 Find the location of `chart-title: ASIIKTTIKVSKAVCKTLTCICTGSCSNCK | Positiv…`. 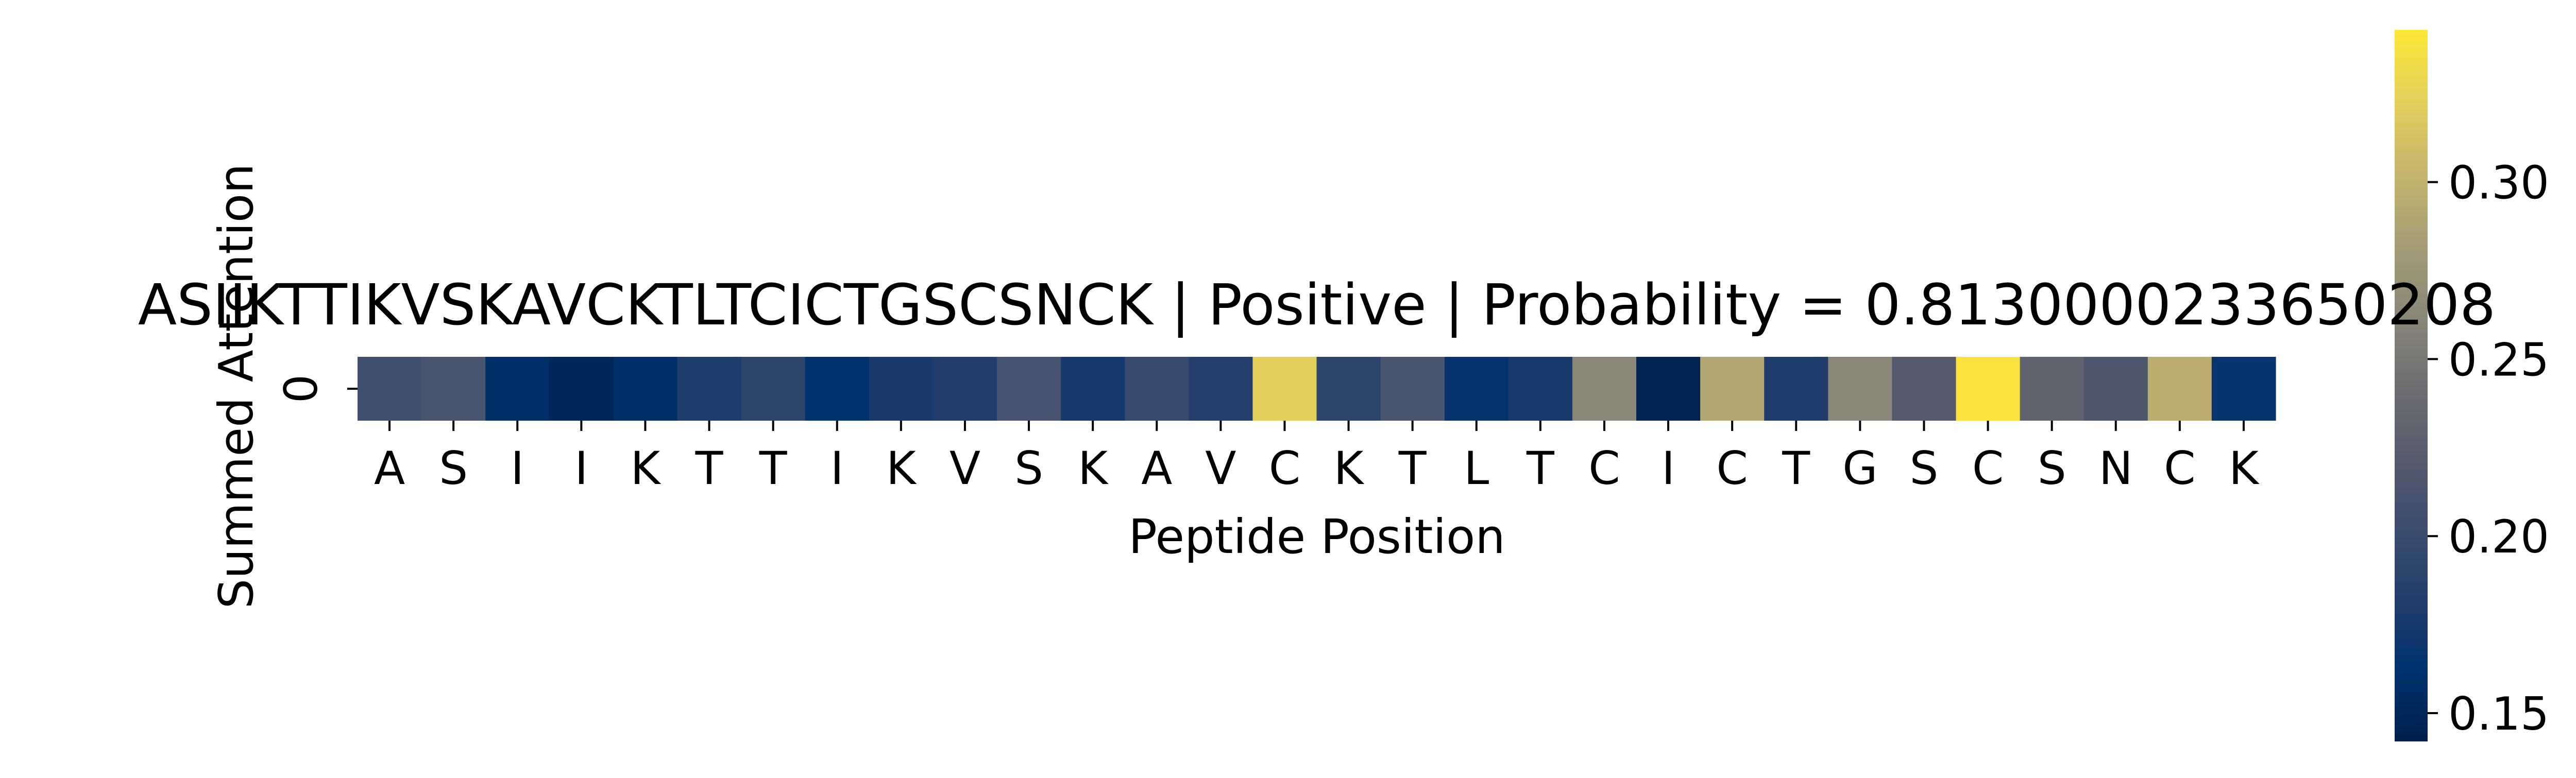

chart-title: ASIIKTTIKVSKAVCKTLTCICTGSCSNCK | Positiv… is located at coordinates (1317, 305).